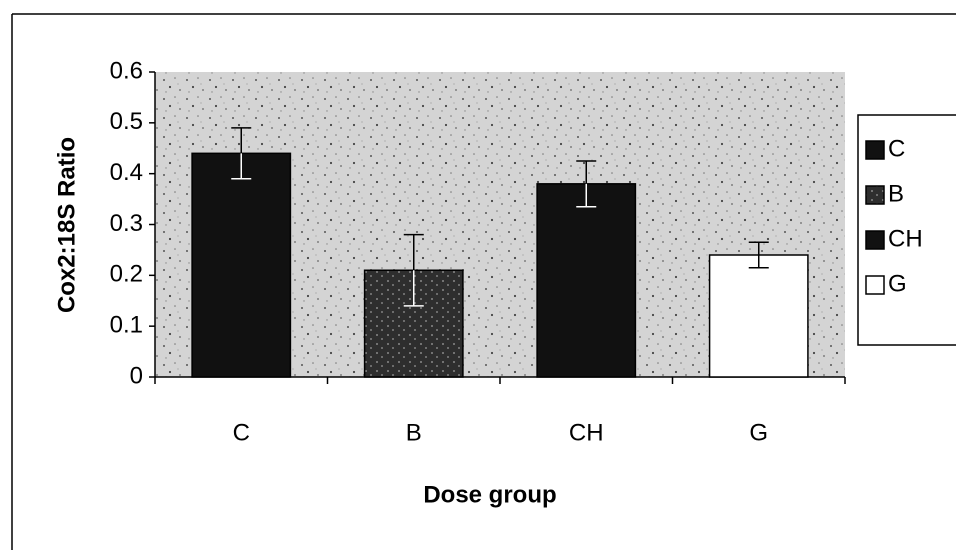 Image resolution: width=956 pixels, height=550 pixels. Describe the element at coordinates (896, 148) in the screenshot. I see `legend-label: C` at that location.